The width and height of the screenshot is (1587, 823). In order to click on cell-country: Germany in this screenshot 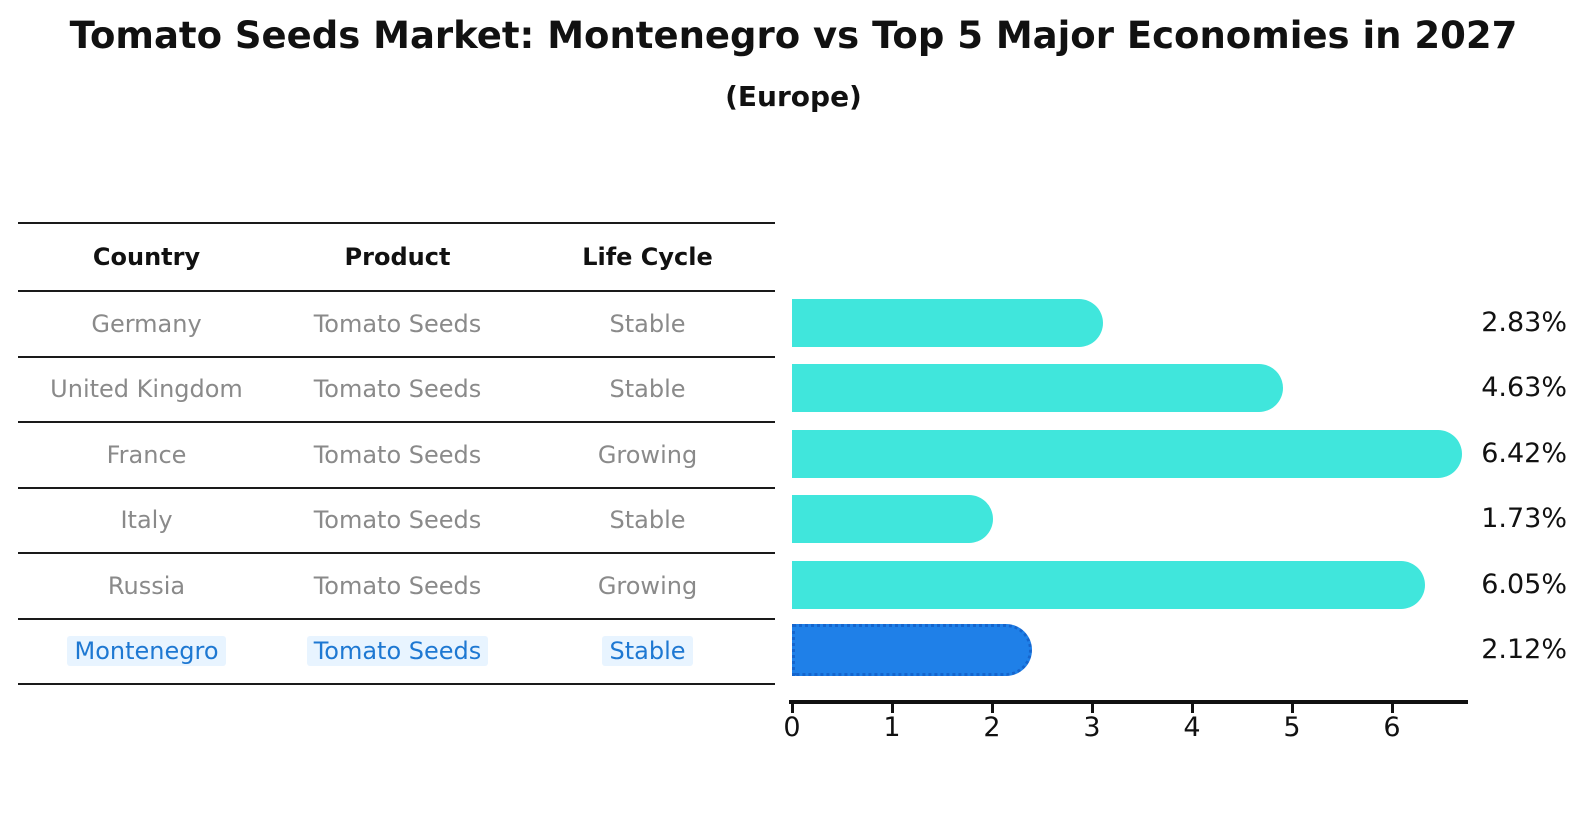, I will do `click(146, 324)`.